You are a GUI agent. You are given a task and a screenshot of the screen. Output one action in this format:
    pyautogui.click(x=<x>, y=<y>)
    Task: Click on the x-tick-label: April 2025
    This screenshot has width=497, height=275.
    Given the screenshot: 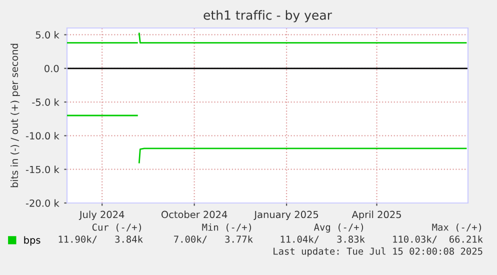 What is the action you would take?
    pyautogui.click(x=376, y=215)
    